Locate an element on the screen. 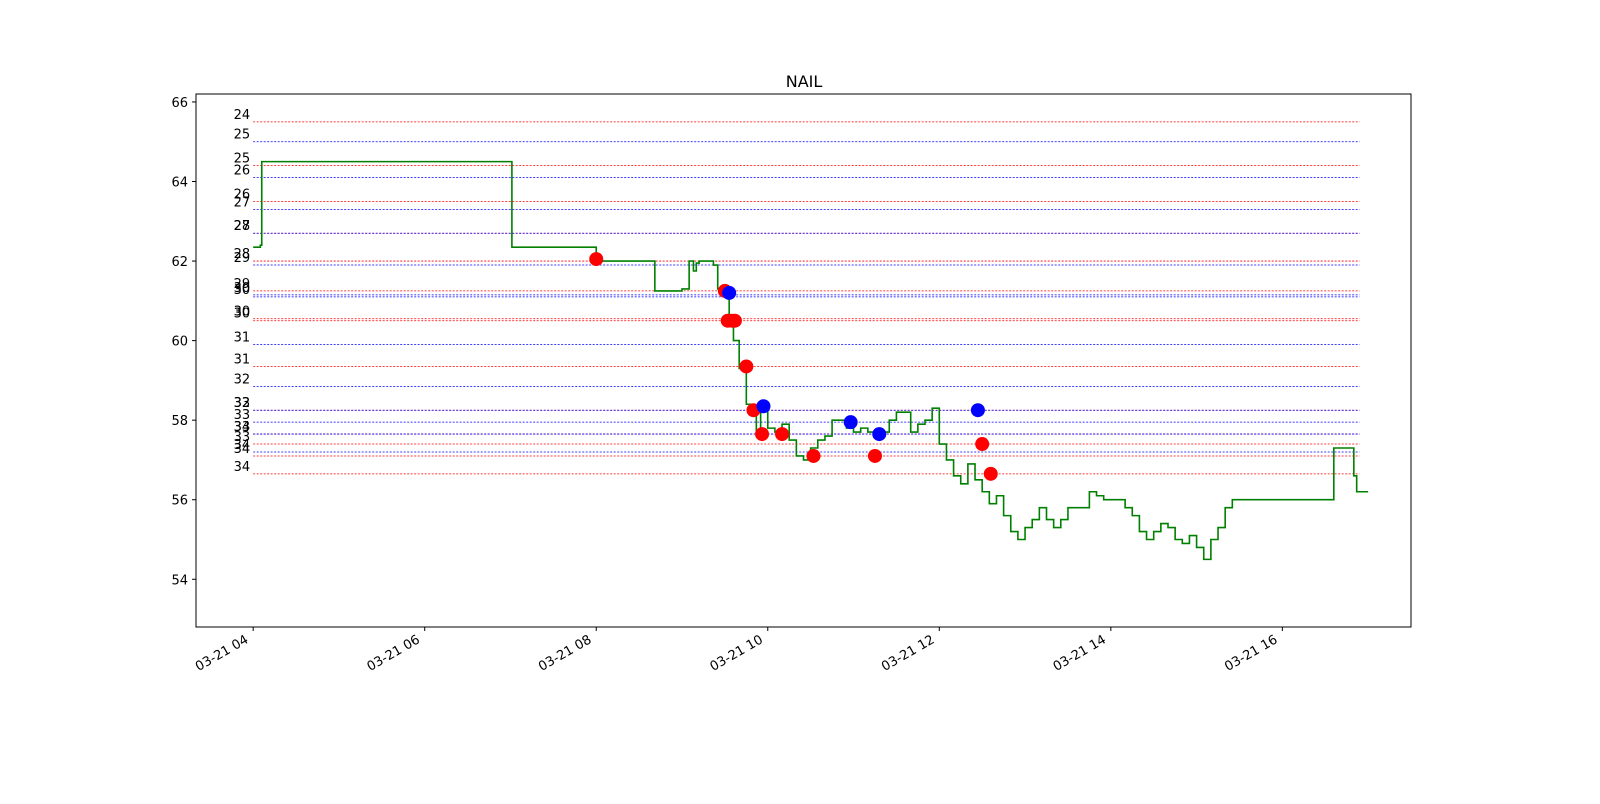 The image size is (1600, 804). y-tick-label: 58 is located at coordinates (179, 421).